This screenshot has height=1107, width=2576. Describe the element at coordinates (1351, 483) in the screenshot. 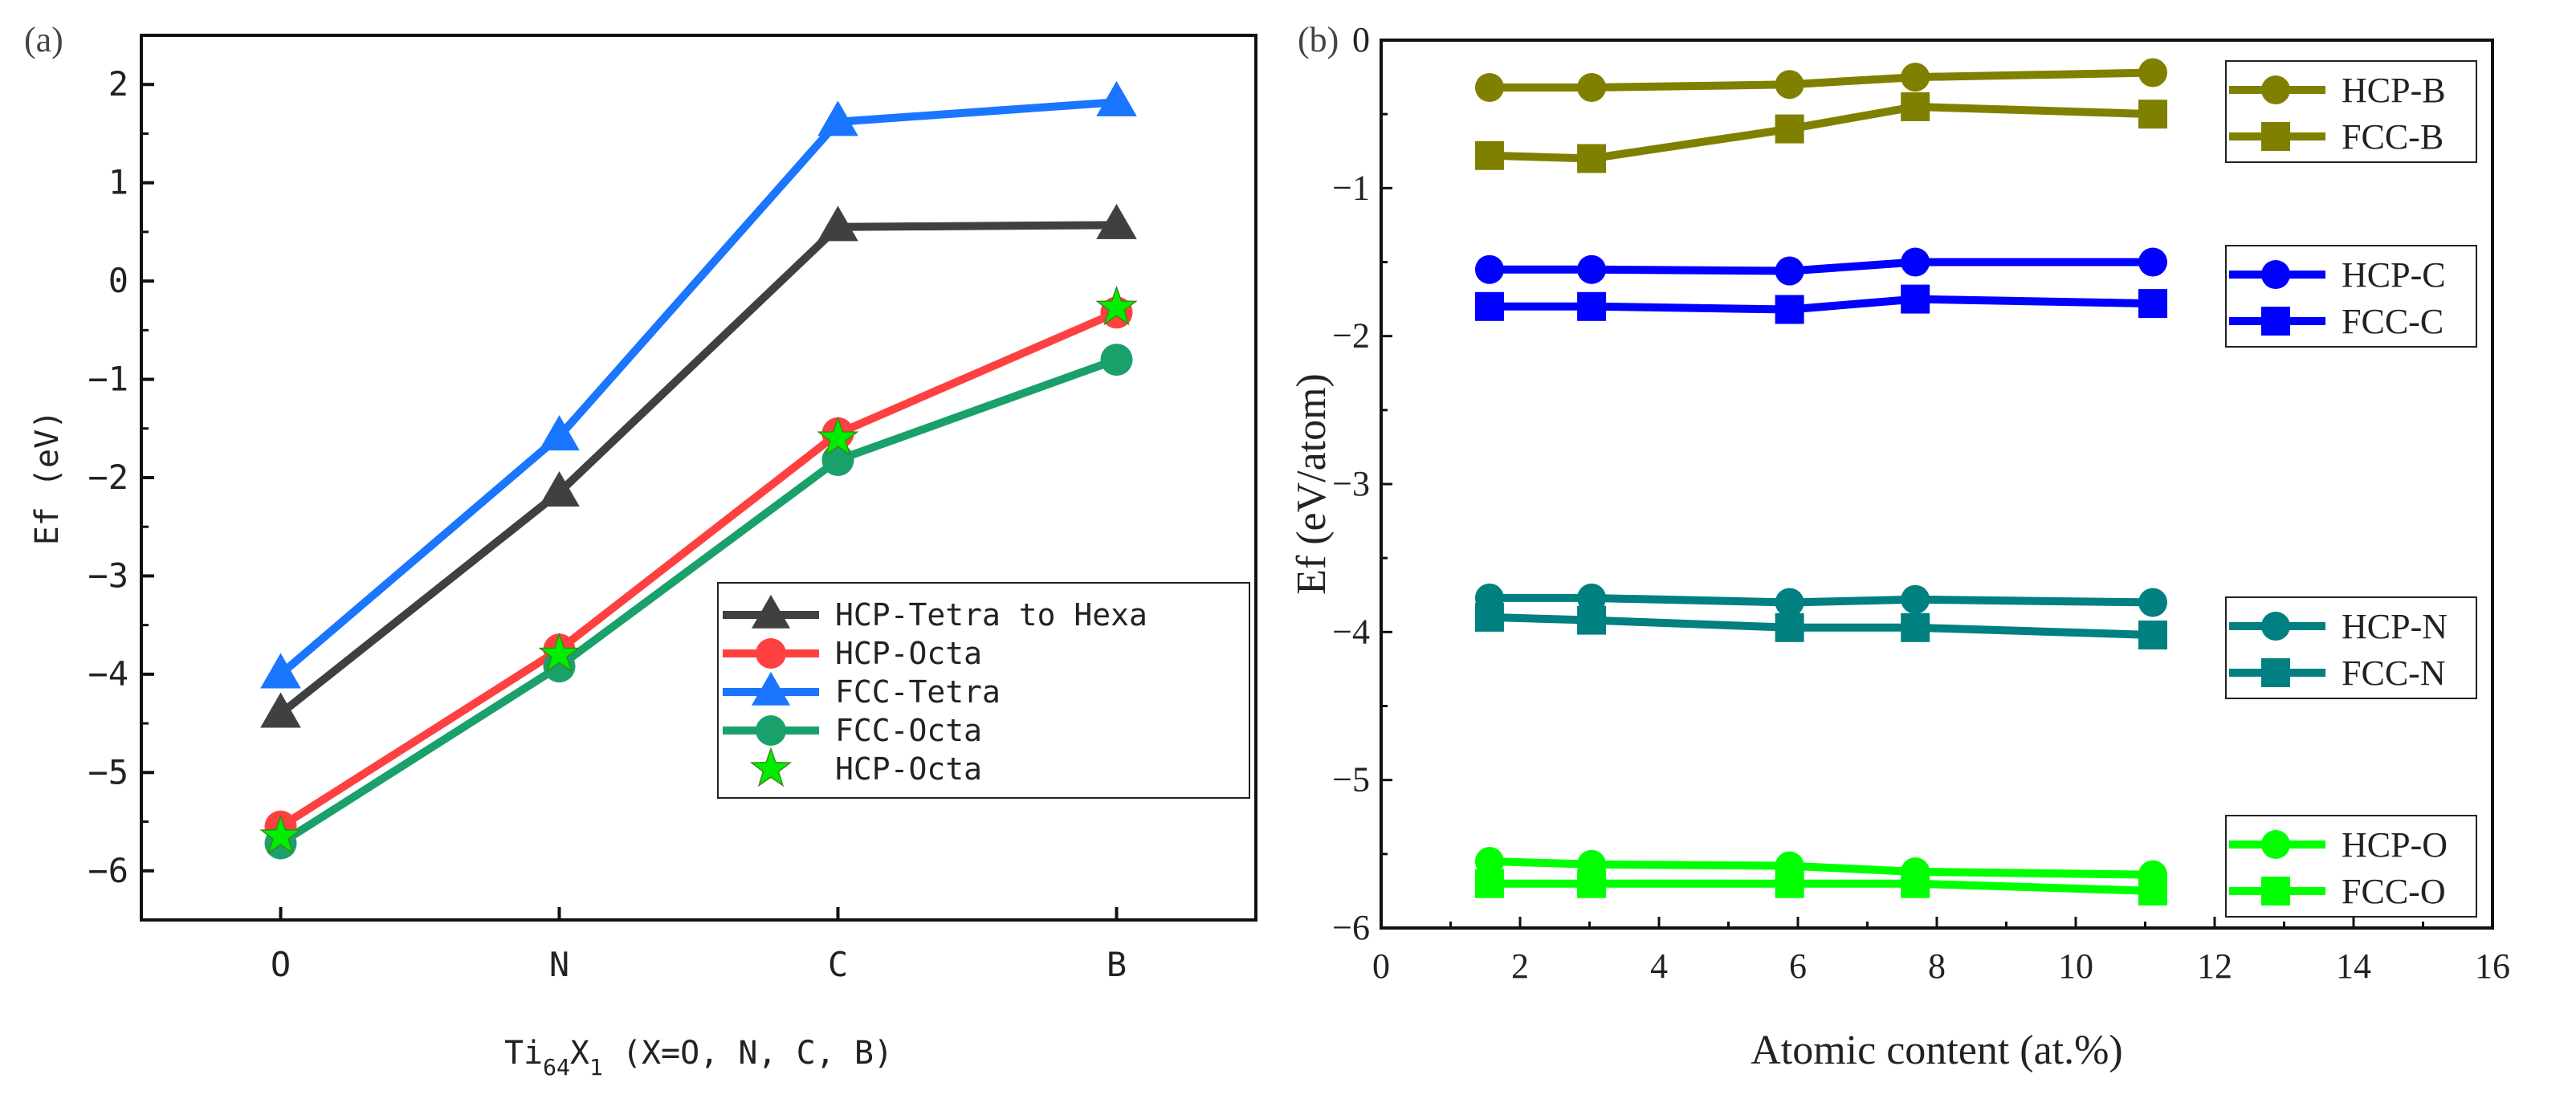

I see `y-tick-label: −3` at that location.